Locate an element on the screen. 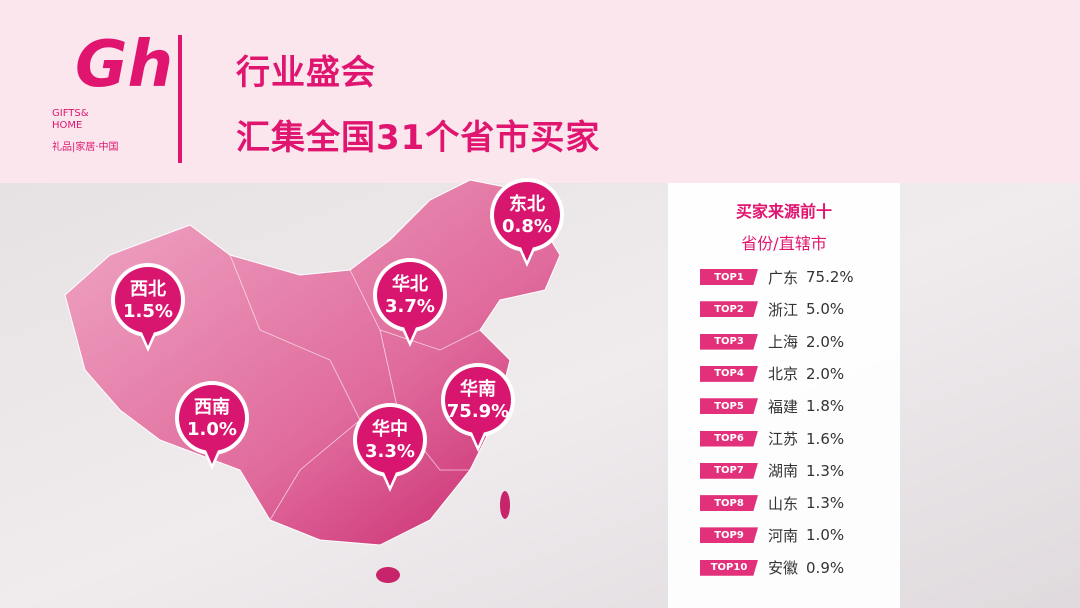  rank-badge: TOP7 is located at coordinates (729, 470).